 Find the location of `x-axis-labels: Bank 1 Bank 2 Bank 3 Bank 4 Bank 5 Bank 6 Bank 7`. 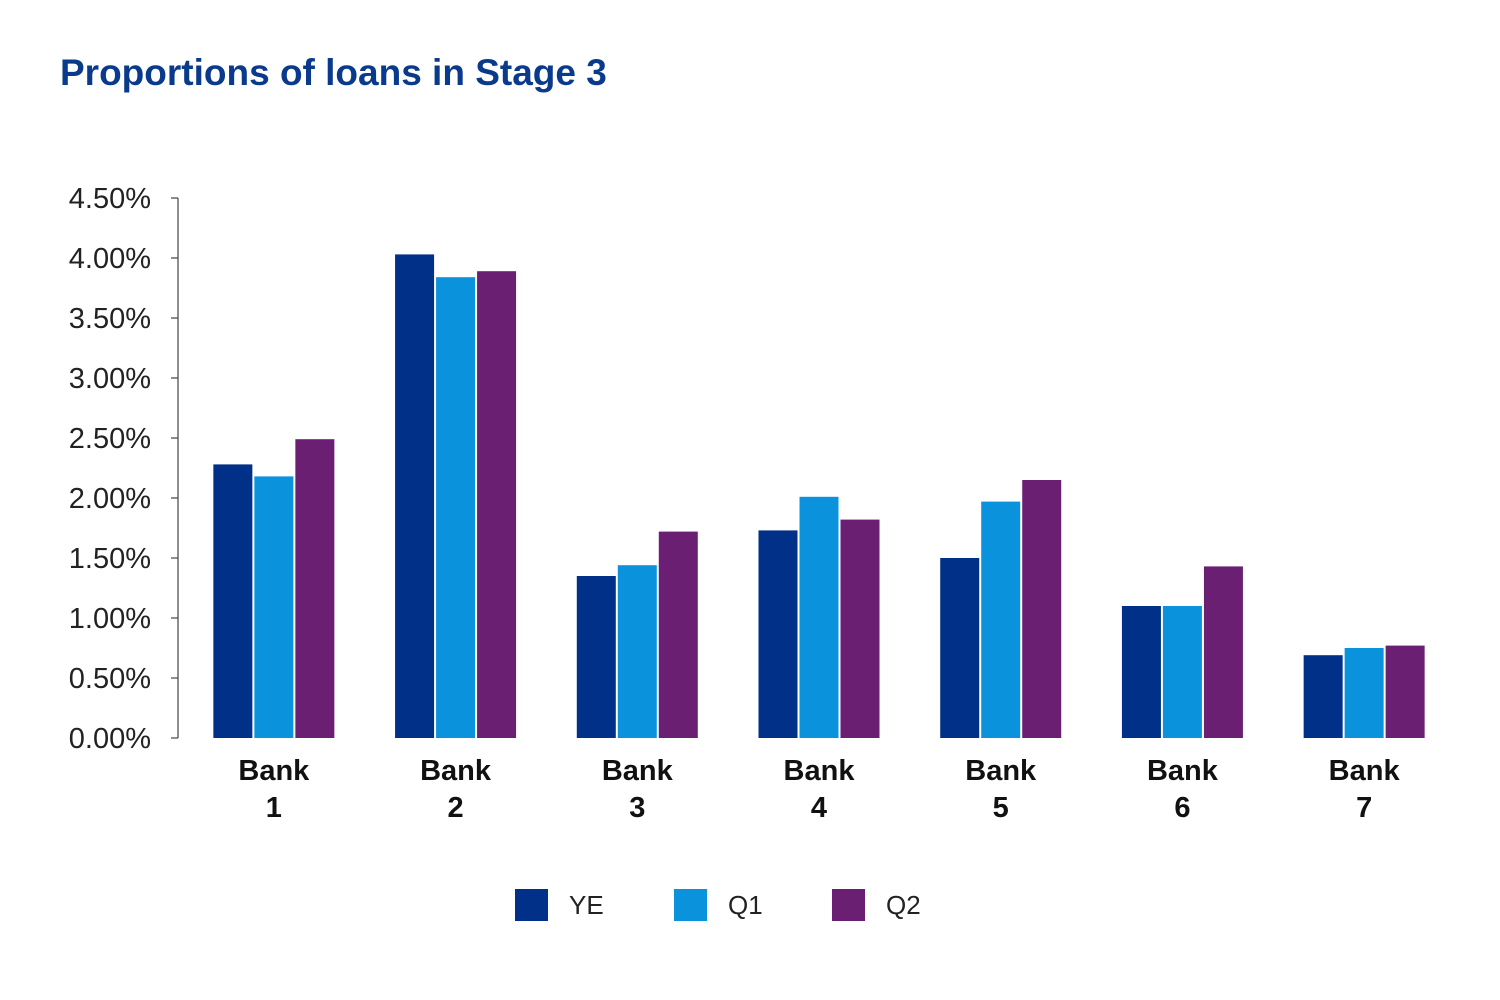

x-axis-labels: Bank 1 Bank 2 Bank 3 Bank 4 Bank 5 Bank 6 Bank 7 is located at coordinates (819, 789).